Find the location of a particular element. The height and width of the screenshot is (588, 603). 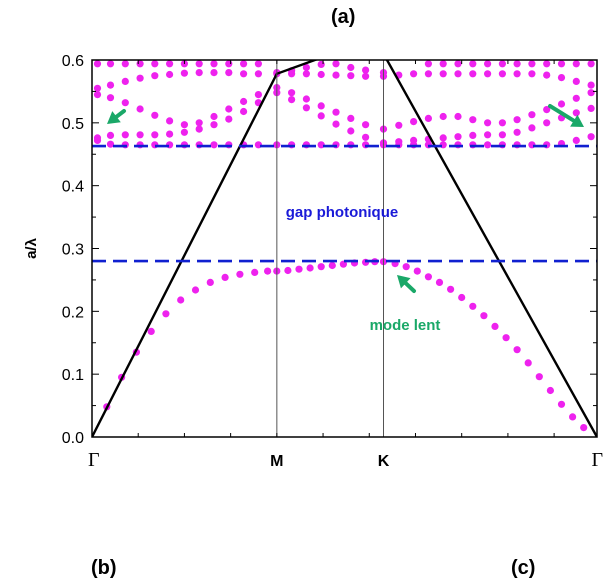

y-tick-label: 0.4 is located at coordinates (73, 187).